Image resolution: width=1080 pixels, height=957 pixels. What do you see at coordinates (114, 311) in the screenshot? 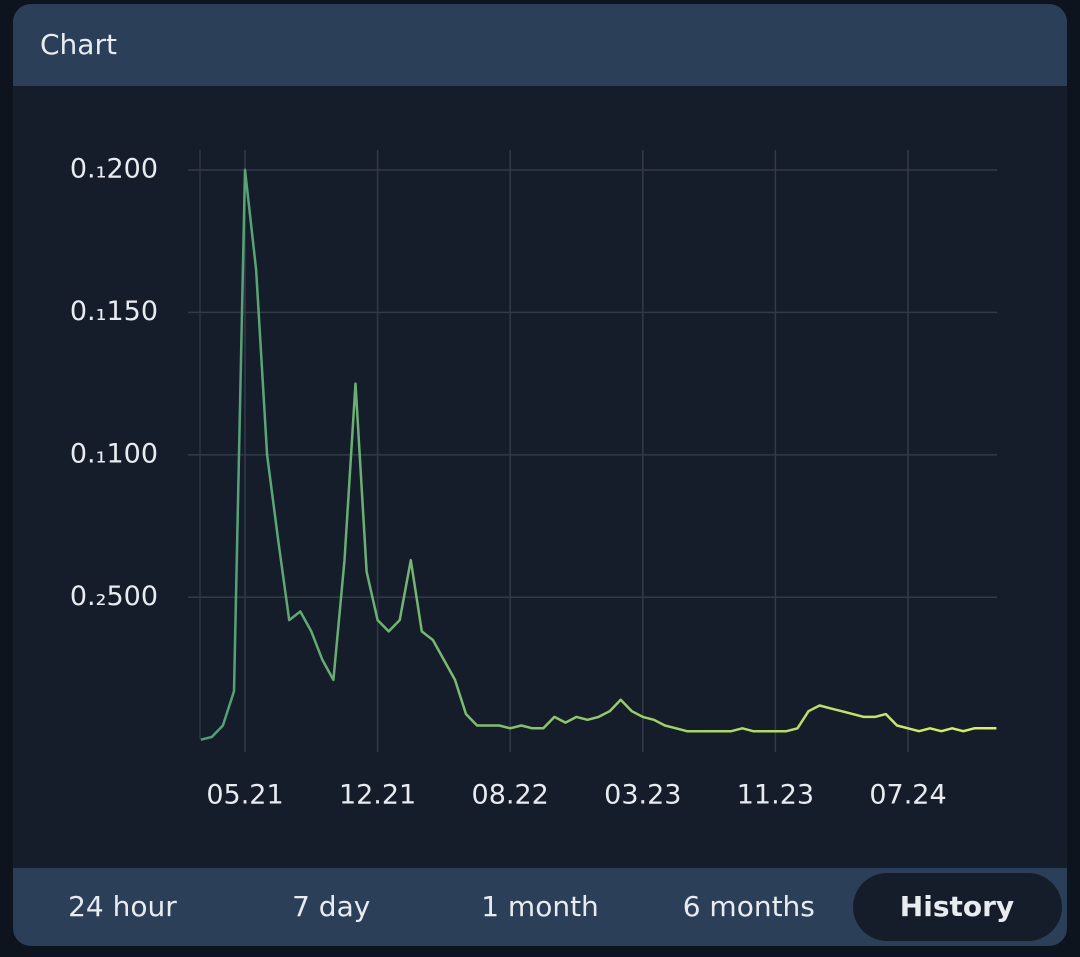
I see `y-tick-label: 0.₁150` at bounding box center [114, 311].